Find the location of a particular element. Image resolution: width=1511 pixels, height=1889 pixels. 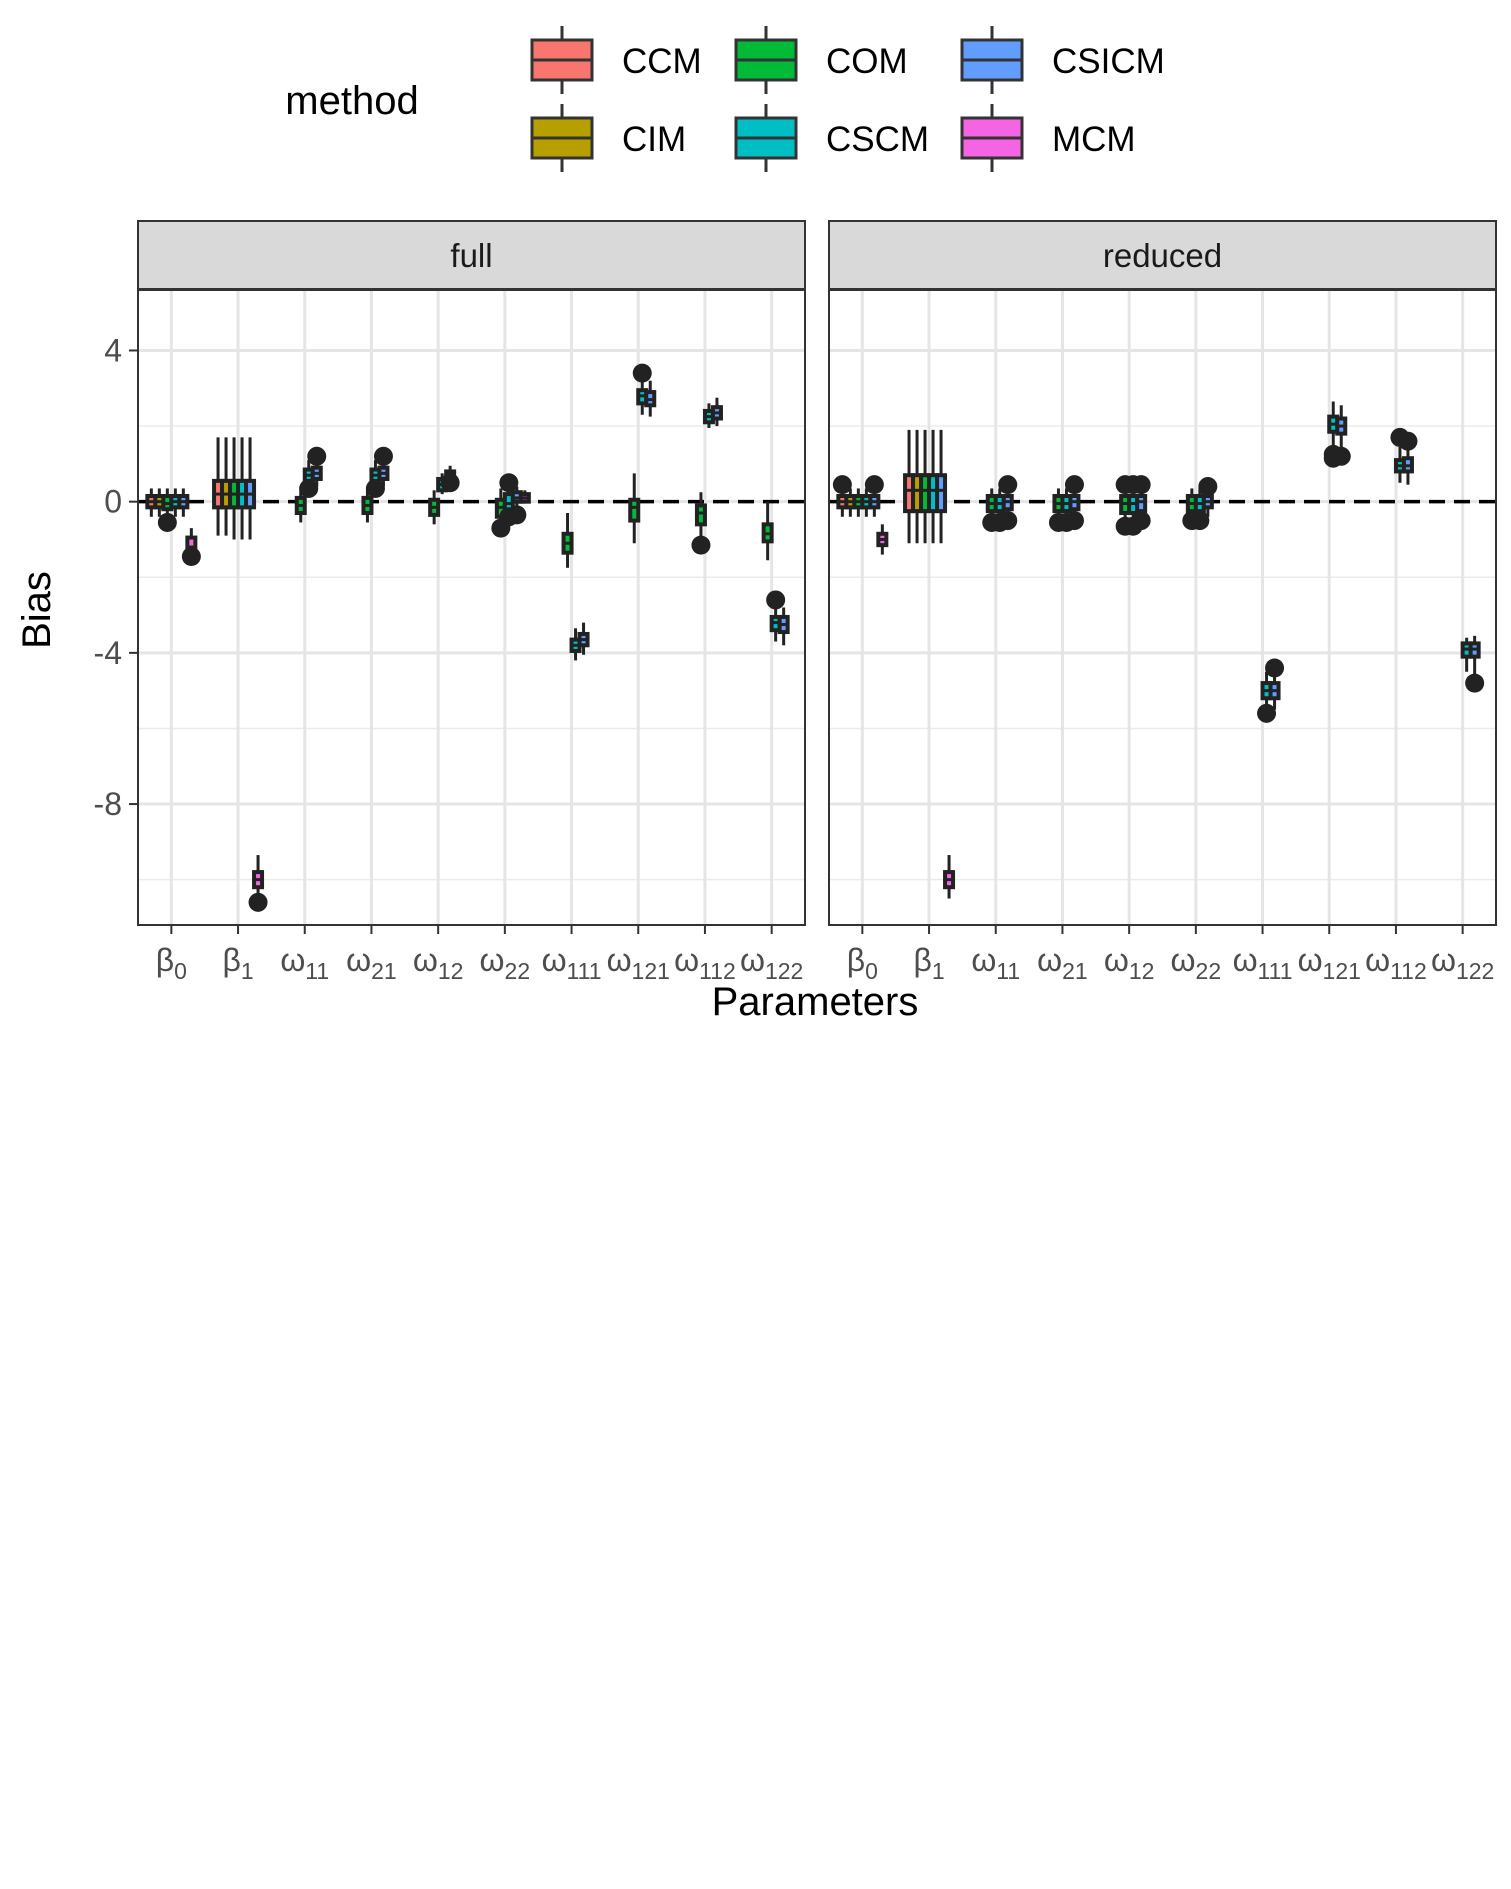

y-tick-label: 4 is located at coordinates (113, 350).